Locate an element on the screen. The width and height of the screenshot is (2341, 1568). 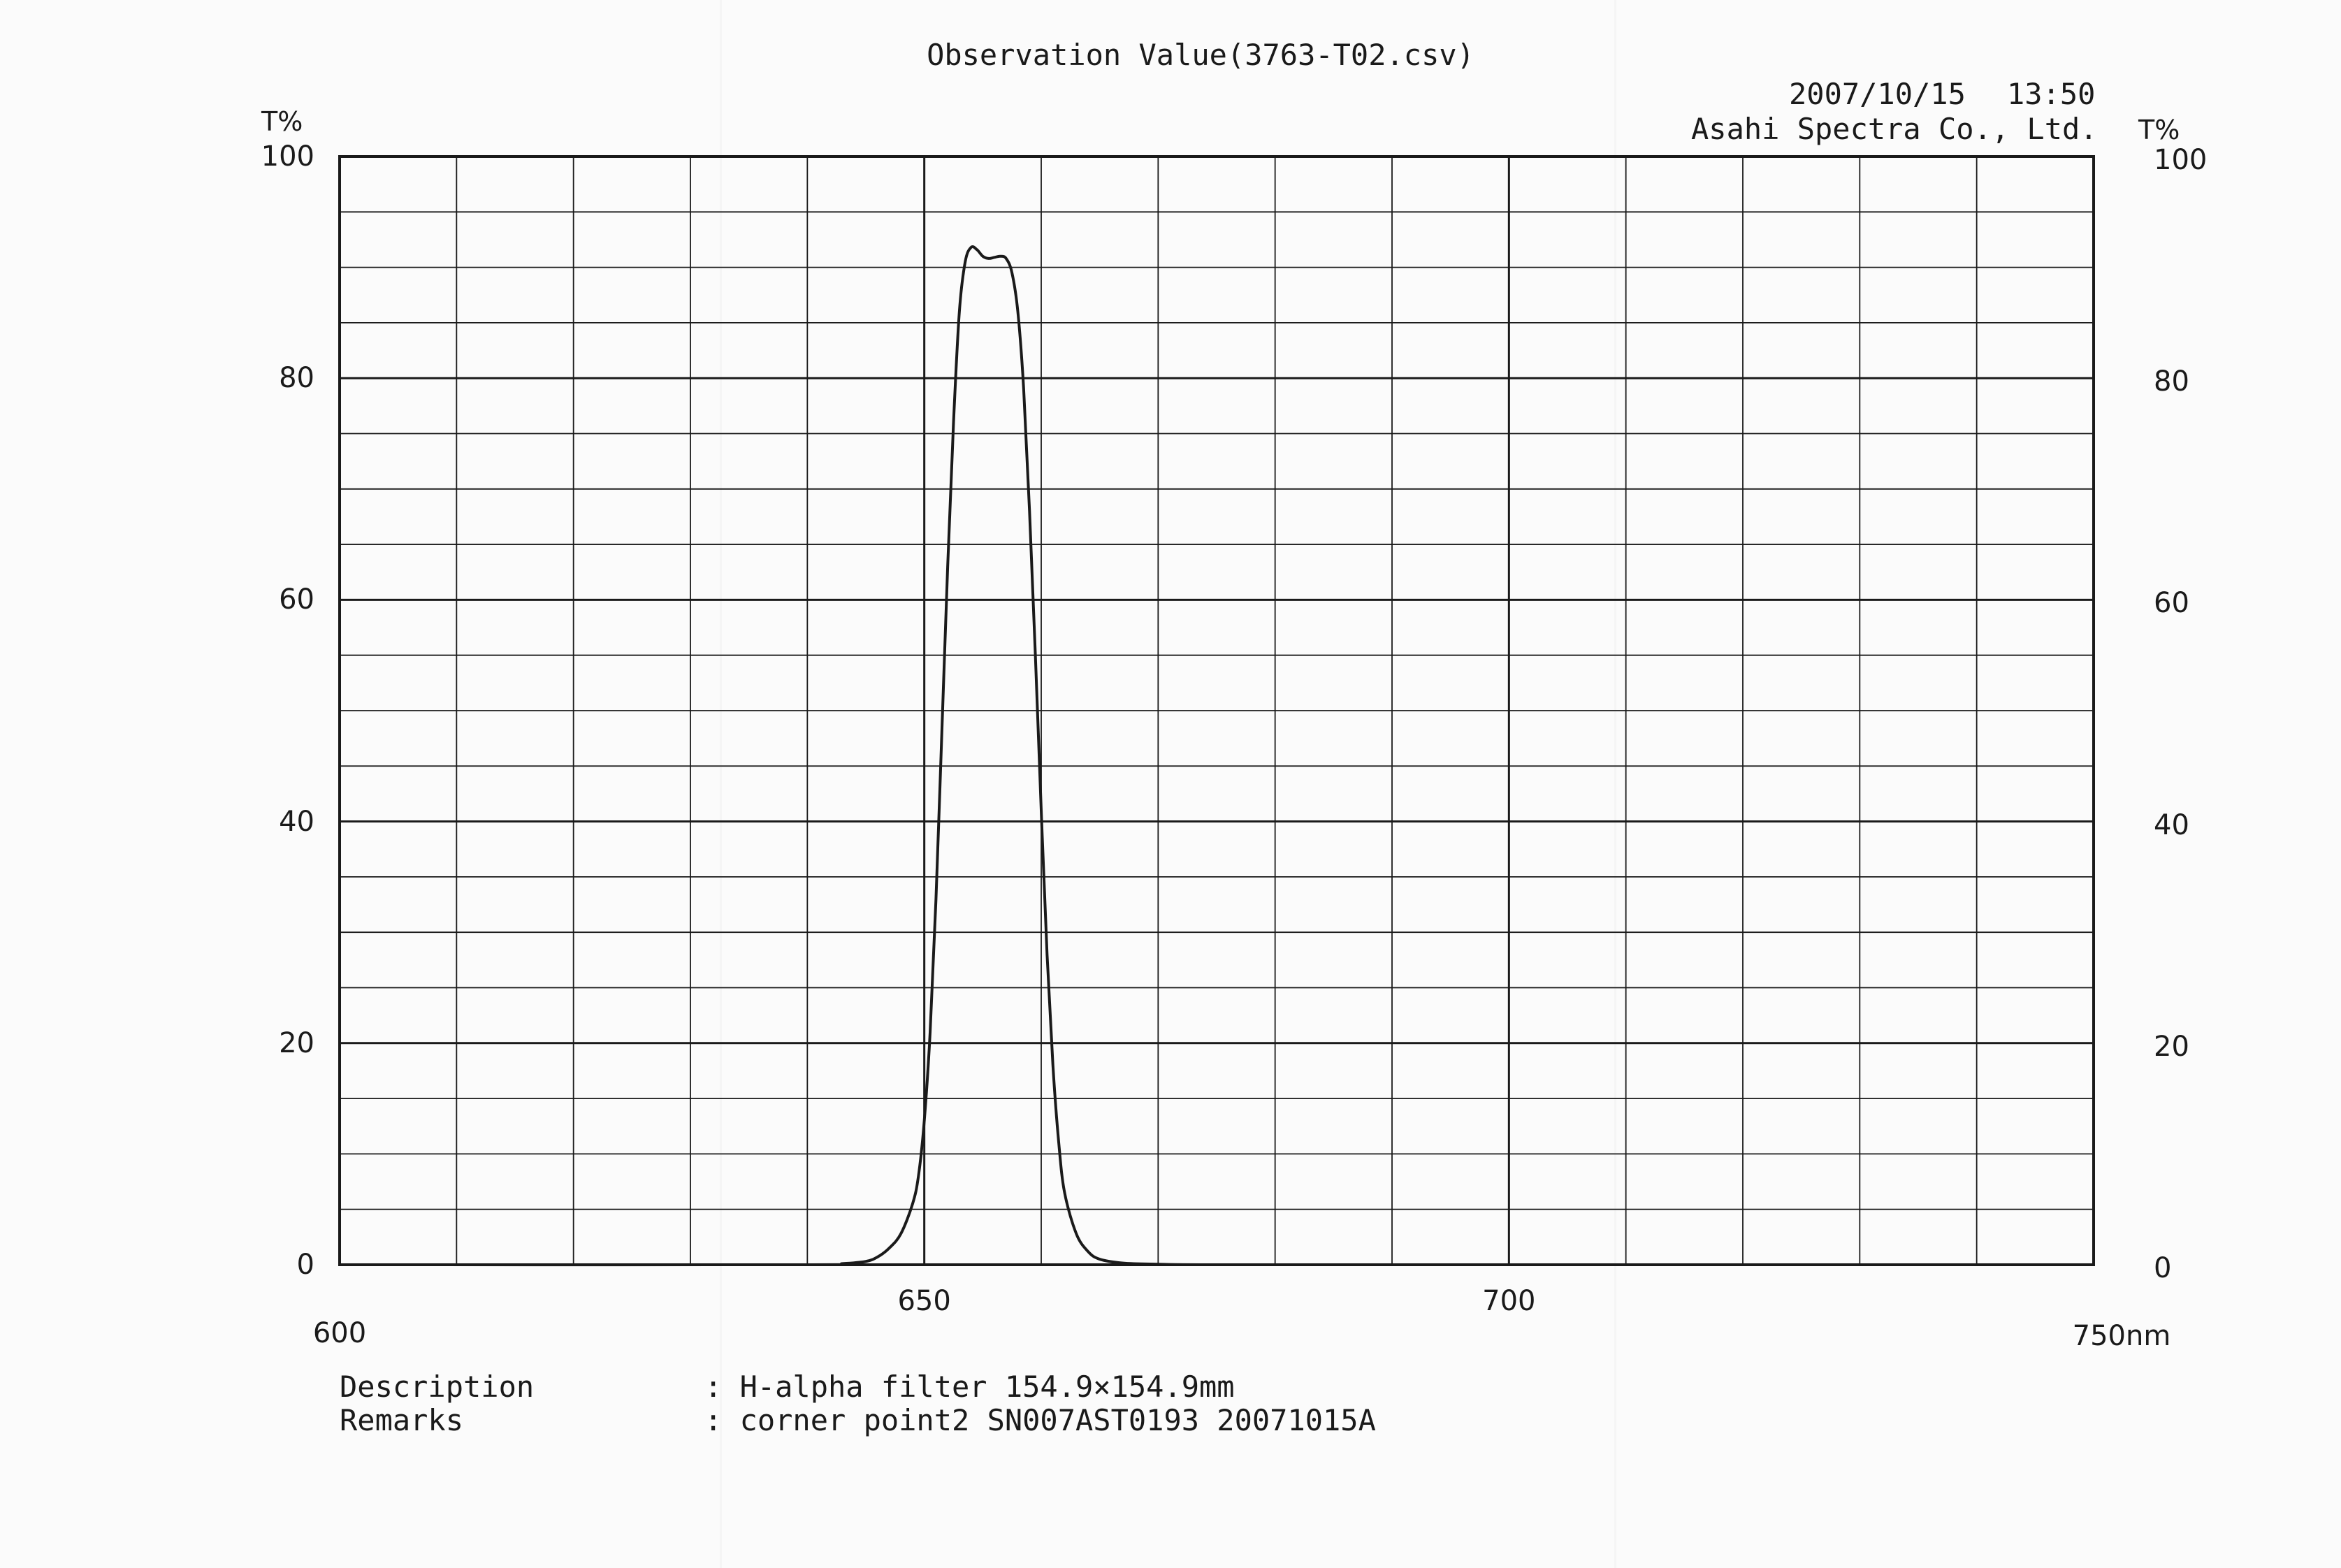
remarks-label: Remarks is located at coordinates (402, 1420).